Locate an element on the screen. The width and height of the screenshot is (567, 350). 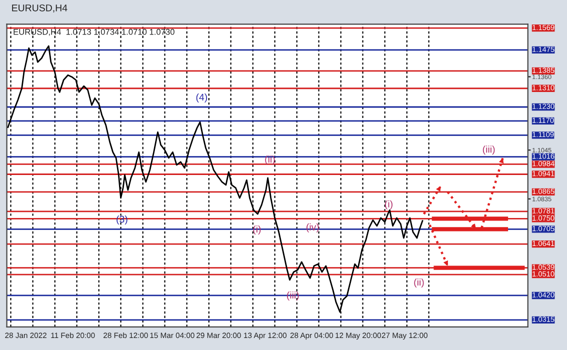
annotation: EURUSD,H4 1.0713 1.0734 1.0710 1.0730 is located at coordinates (94, 32).